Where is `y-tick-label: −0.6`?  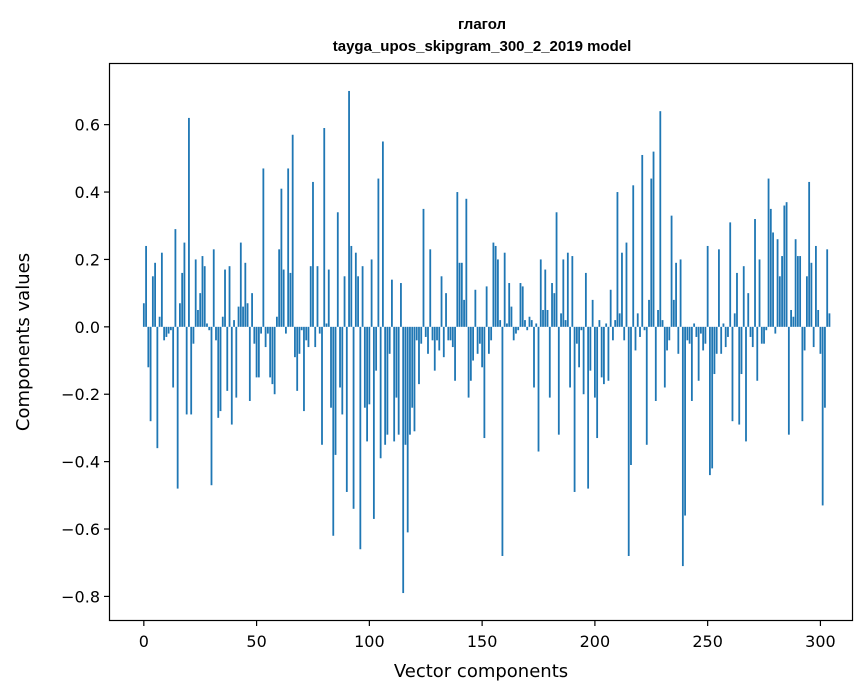
y-tick-label: −0.6 is located at coordinates (80, 529).